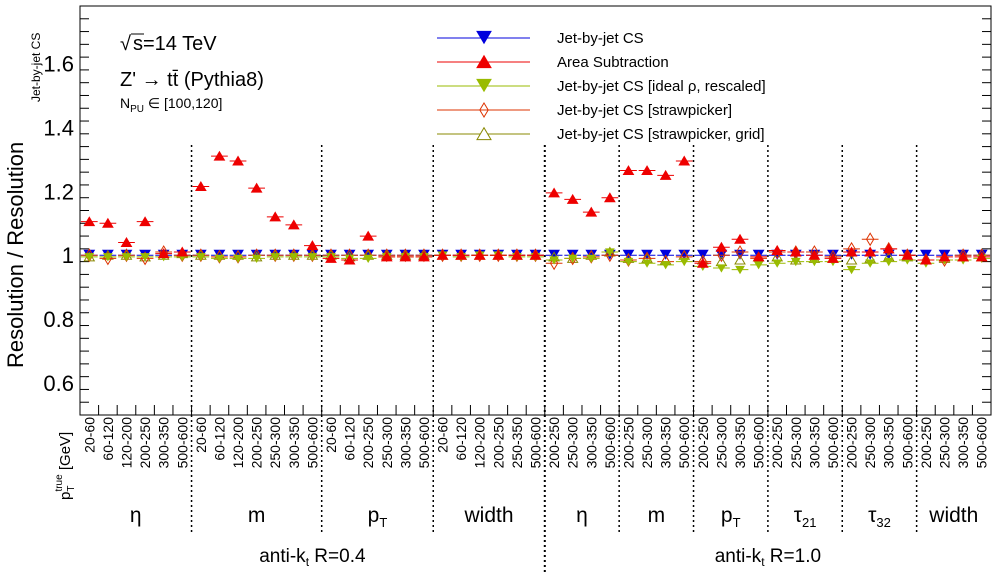  I want to click on npu-sub: PU, so click(137, 109).